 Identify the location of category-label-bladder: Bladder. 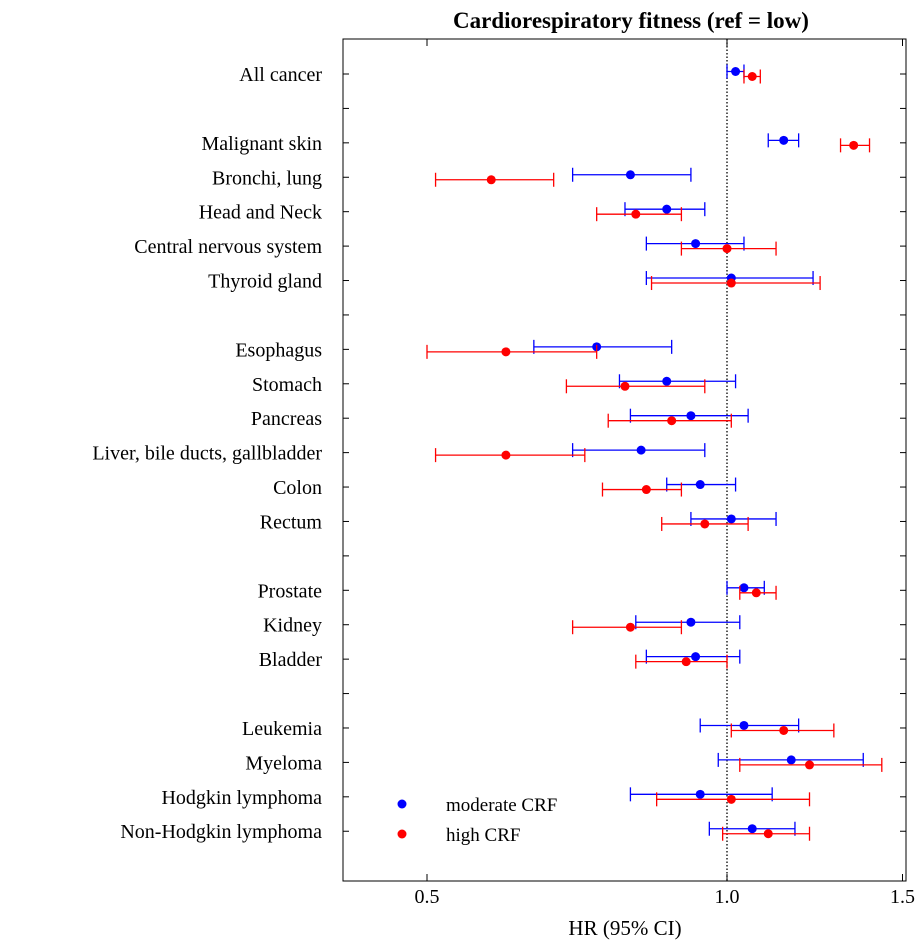
(291, 660).